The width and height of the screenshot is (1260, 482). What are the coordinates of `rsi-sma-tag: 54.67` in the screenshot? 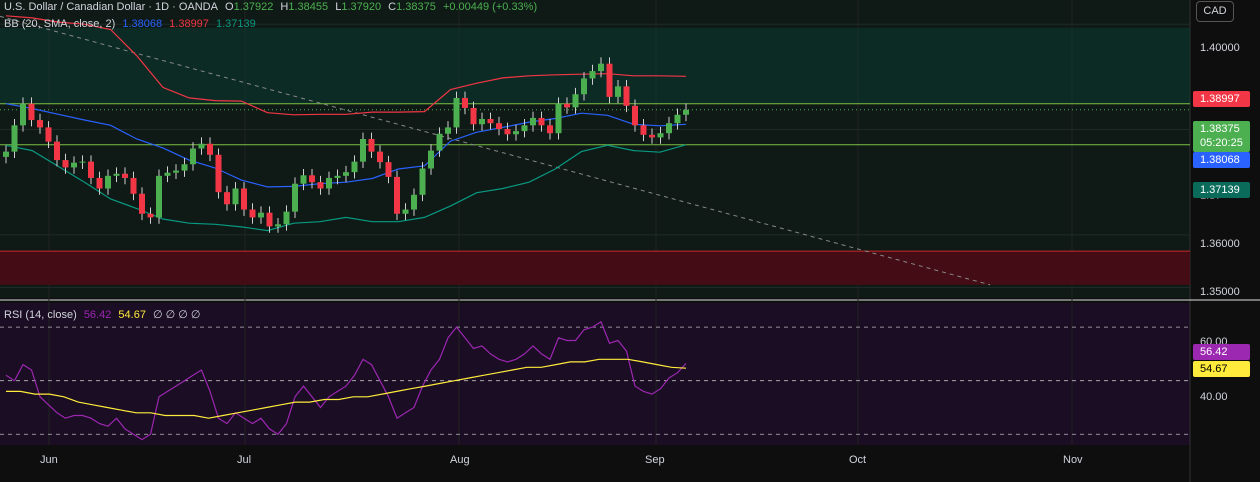 It's located at (1221, 369).